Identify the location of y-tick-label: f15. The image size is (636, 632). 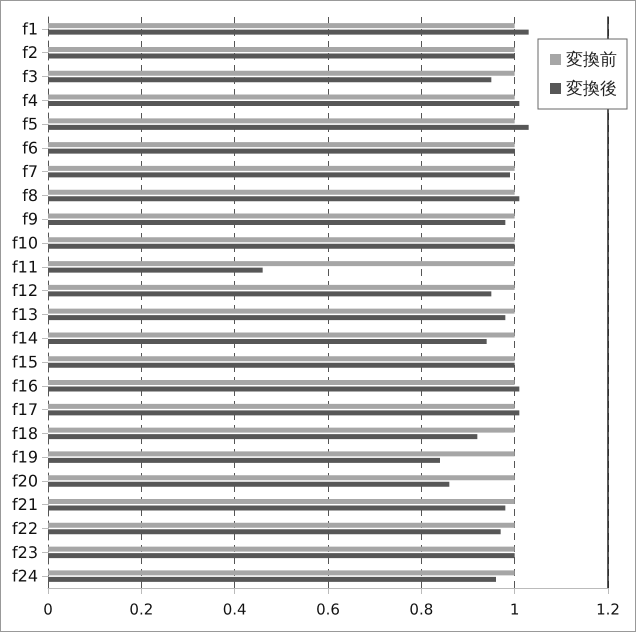
(25, 362).